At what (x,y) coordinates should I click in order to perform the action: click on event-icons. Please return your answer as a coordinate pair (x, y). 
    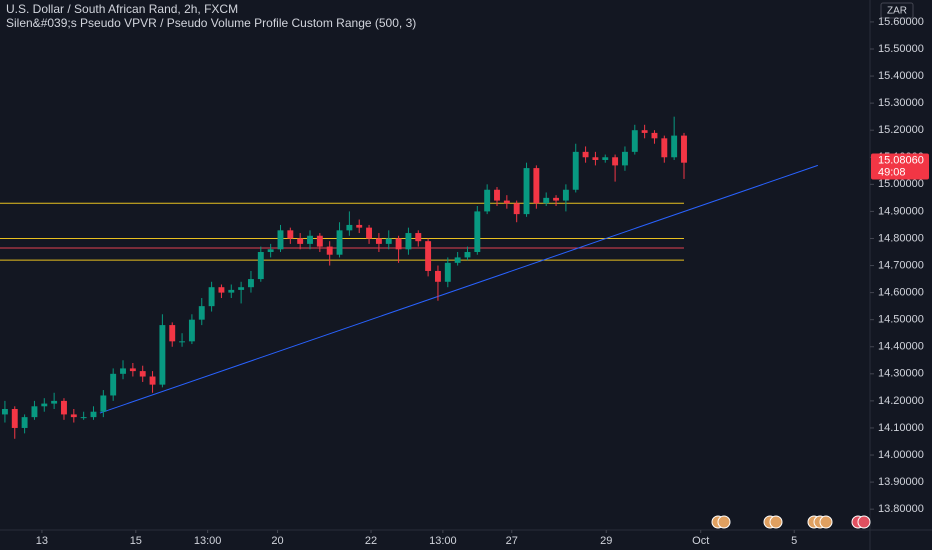
    Looking at the image, I should click on (791, 522).